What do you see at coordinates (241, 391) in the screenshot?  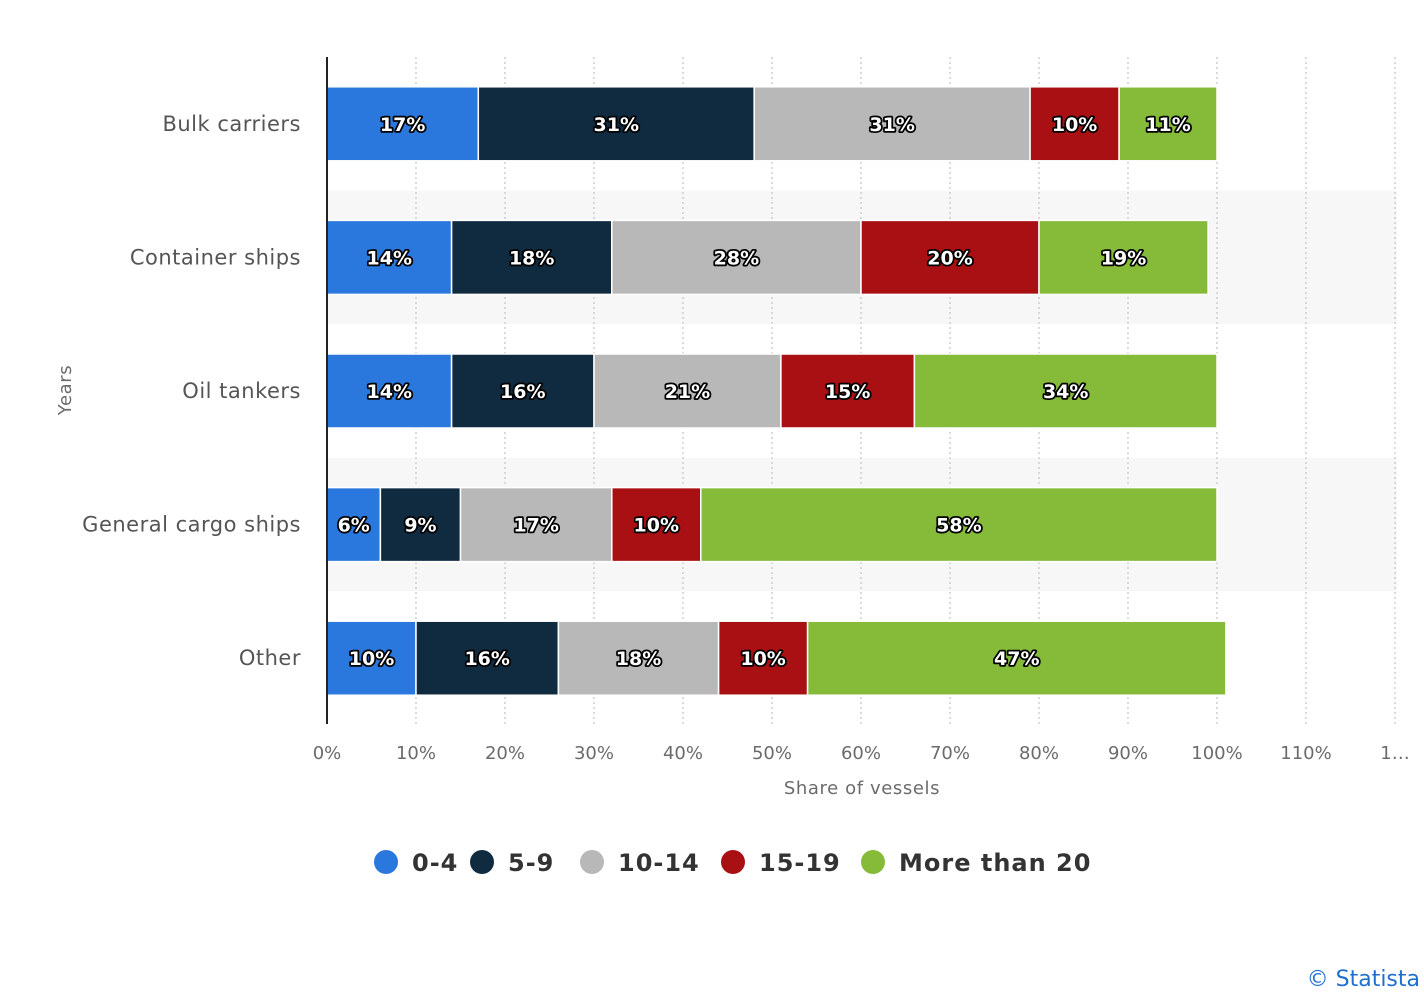 I see `category-label: Oil tankers` at bounding box center [241, 391].